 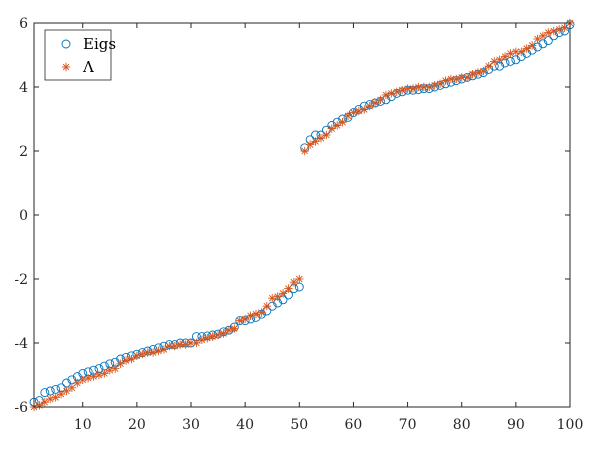 I want to click on x-tick-label: 80, so click(x=462, y=425).